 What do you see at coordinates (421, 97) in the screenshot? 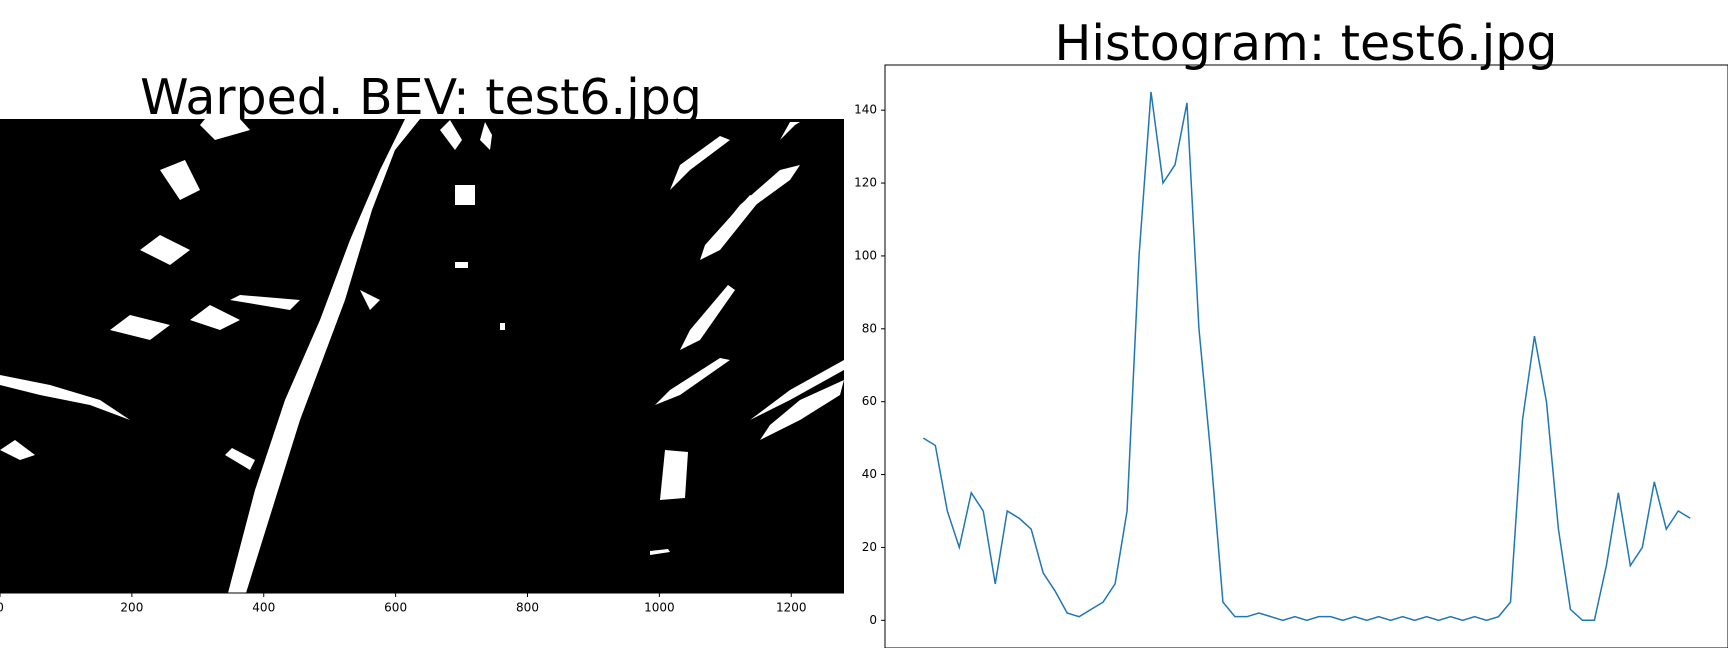
I see `chart-title: Warped. BEV: test6.jpg` at bounding box center [421, 97].